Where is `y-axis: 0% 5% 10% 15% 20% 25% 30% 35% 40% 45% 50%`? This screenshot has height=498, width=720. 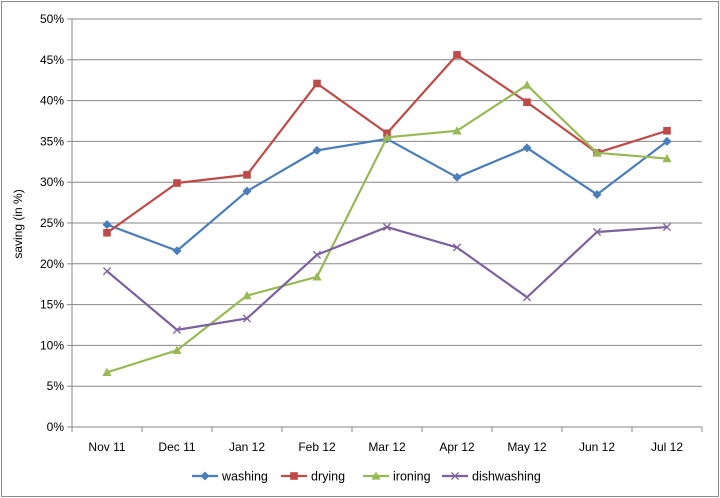 y-axis: 0% 5% 10% 15% 20% 25% 30% 35% 40% 45% 50% is located at coordinates (56, 223).